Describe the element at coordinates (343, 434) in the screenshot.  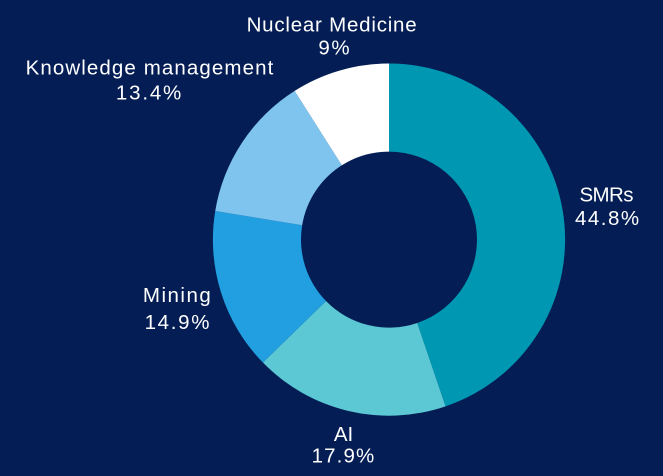
I see `svg-text: AI` at that location.